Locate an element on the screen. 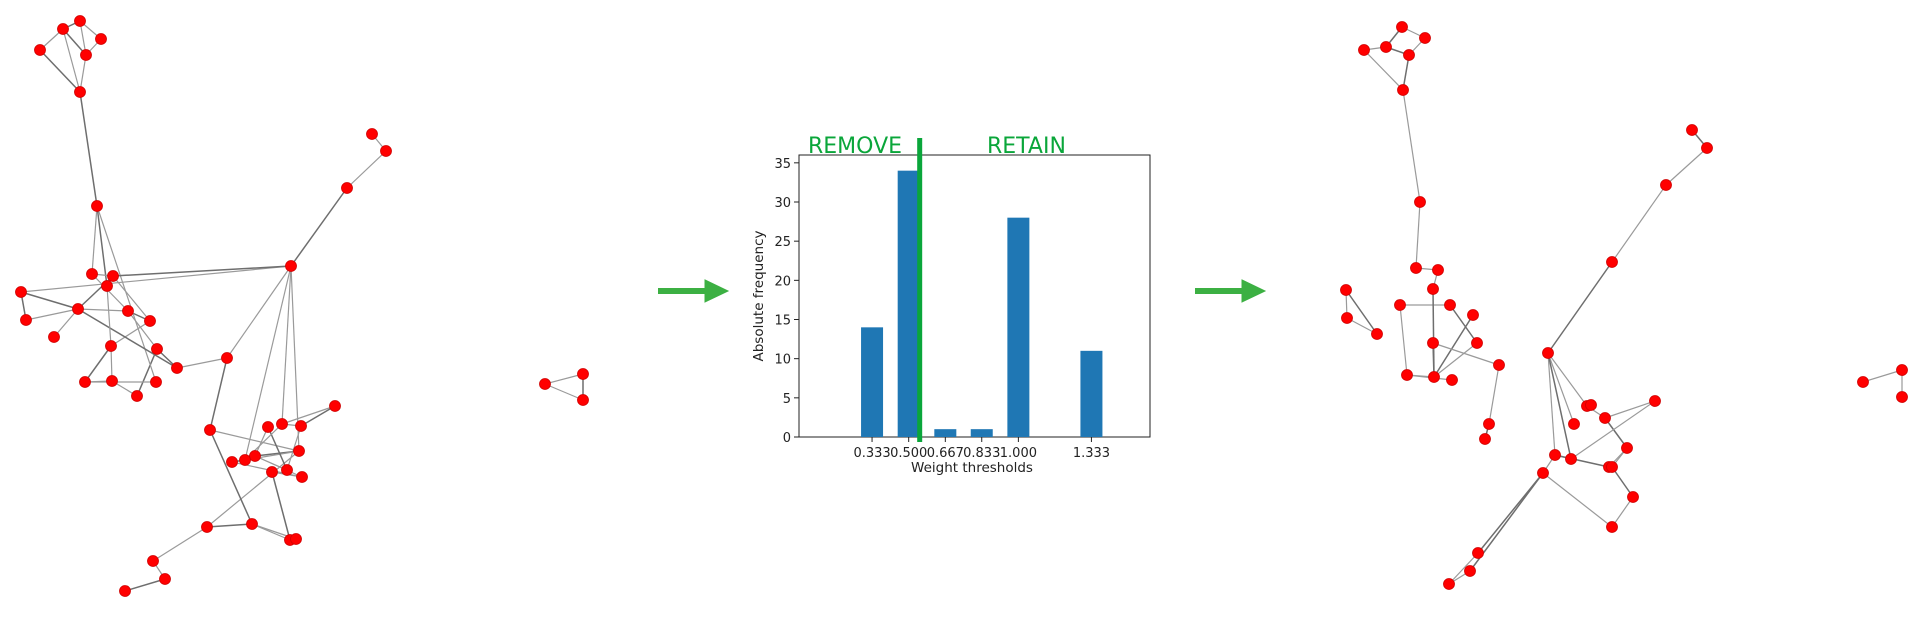 Image resolution: width=1927 pixels, height=618 pixels. x-tick-label: 0.333 is located at coordinates (871, 453).